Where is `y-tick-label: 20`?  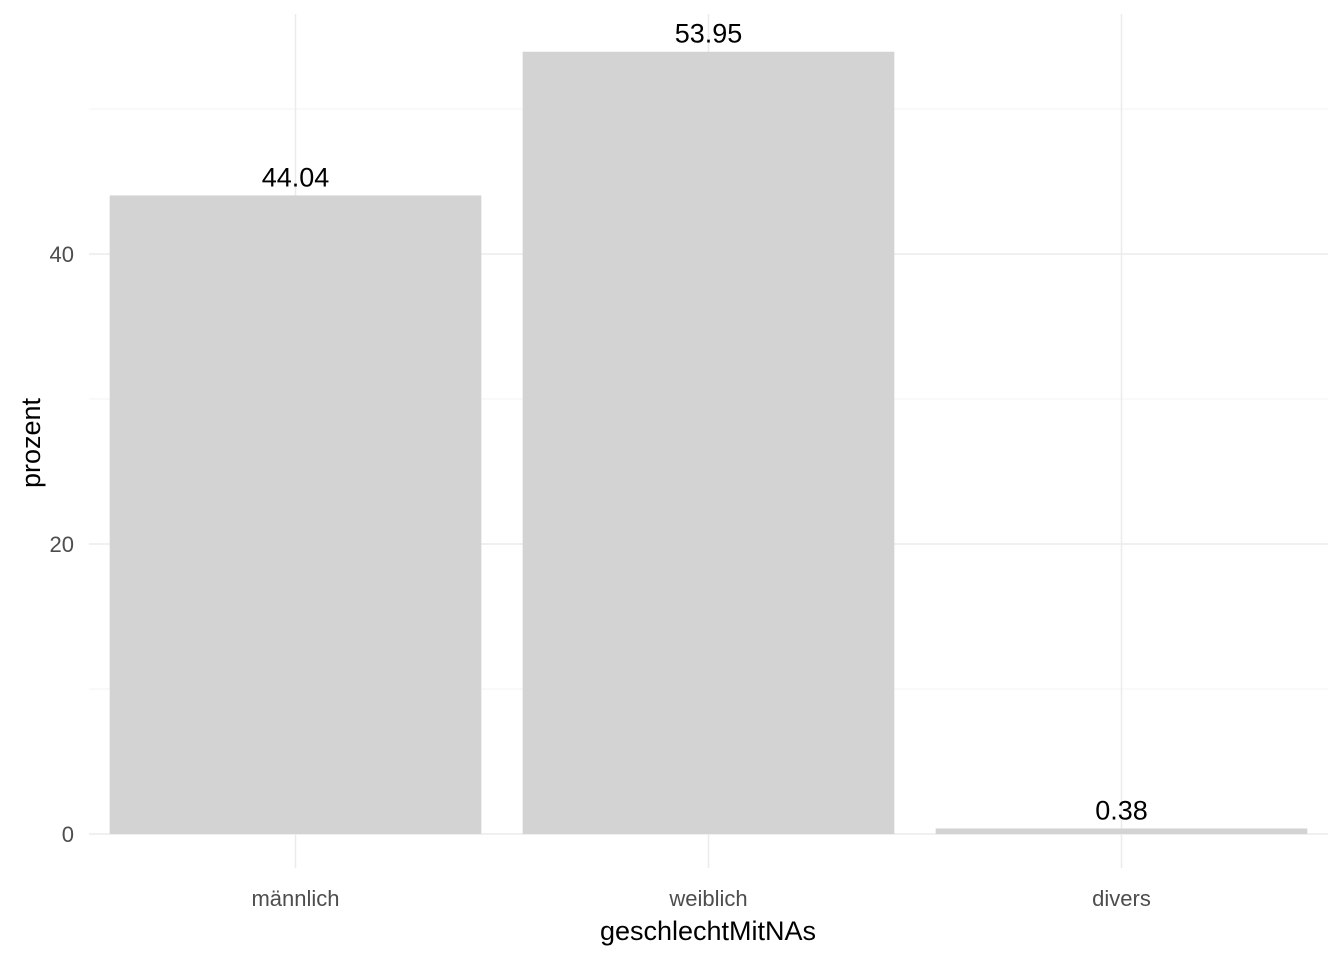 y-tick-label: 20 is located at coordinates (62, 544).